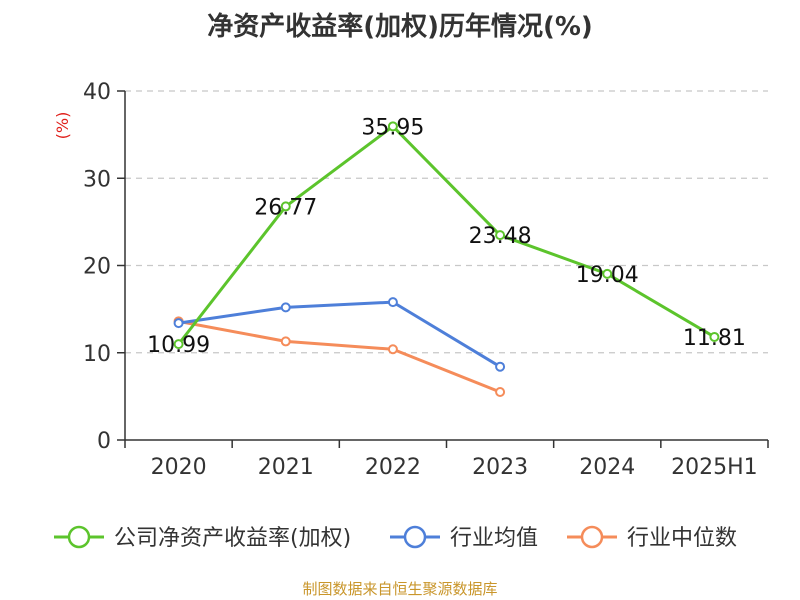 The image size is (800, 600). Describe the element at coordinates (62, 126) in the screenshot. I see `y-axis-label: (%)` at that location.